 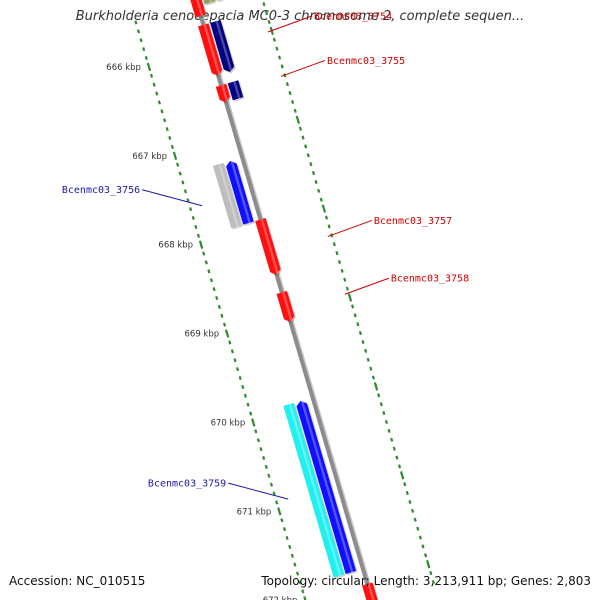 I want to click on gene-label: Bcenmc03_3755, so click(x=366, y=61).